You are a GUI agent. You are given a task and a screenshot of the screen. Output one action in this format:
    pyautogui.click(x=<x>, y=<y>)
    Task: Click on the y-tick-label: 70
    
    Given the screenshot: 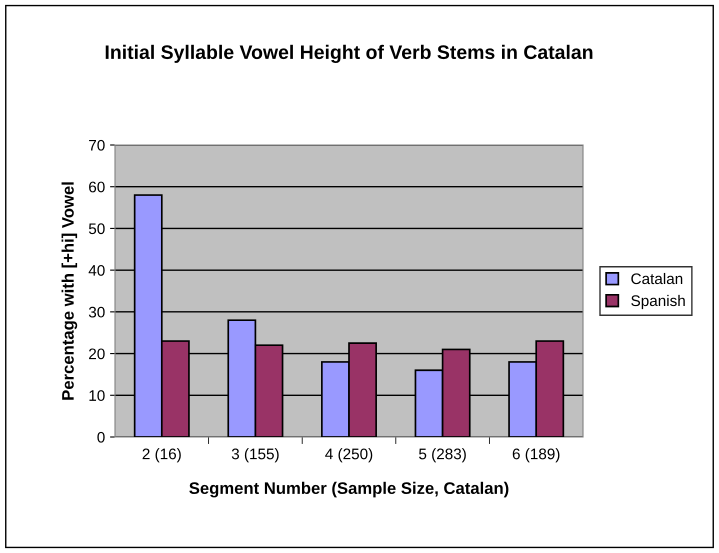 What is the action you would take?
    pyautogui.click(x=97, y=145)
    